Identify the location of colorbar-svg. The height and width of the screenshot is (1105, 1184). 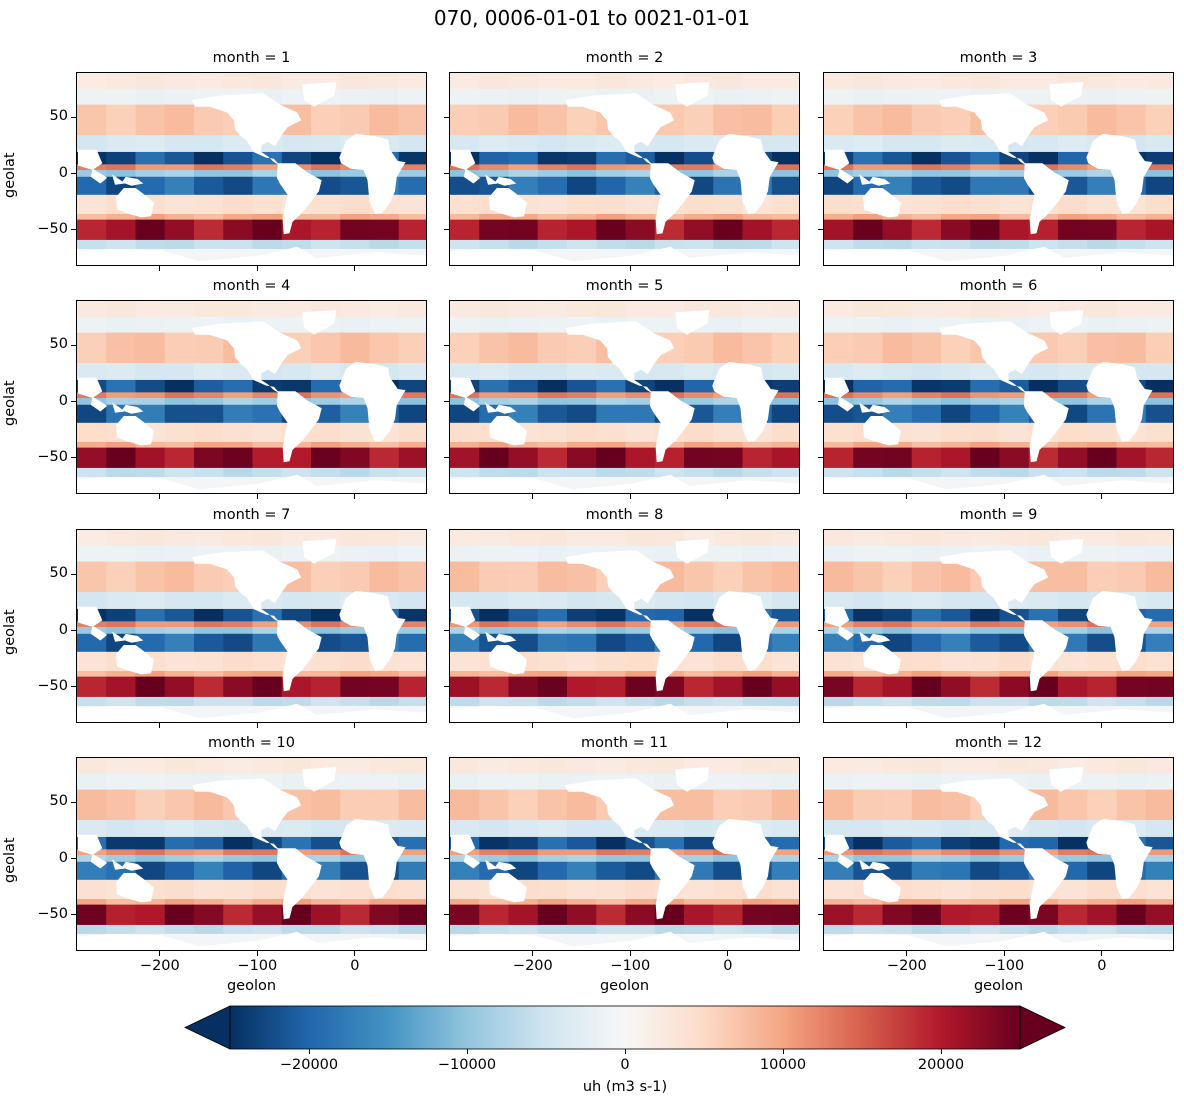
(625, 1027).